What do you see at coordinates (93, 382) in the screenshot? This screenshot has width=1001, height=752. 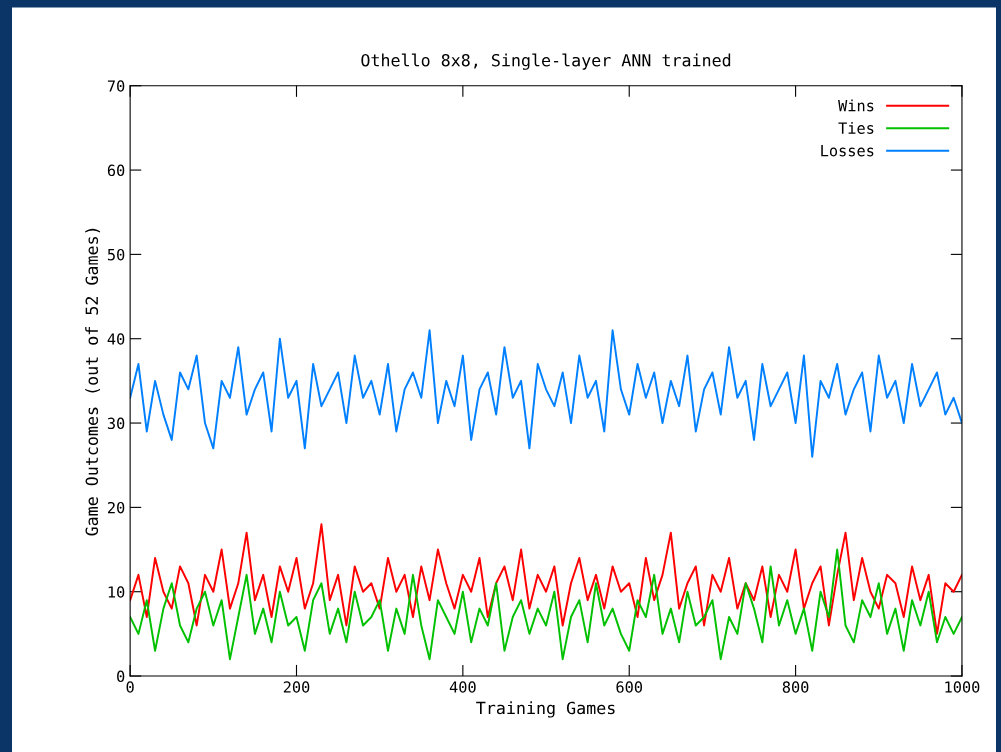 I see `y-axis-title: Game Outcomes (out of 52 Games)` at bounding box center [93, 382].